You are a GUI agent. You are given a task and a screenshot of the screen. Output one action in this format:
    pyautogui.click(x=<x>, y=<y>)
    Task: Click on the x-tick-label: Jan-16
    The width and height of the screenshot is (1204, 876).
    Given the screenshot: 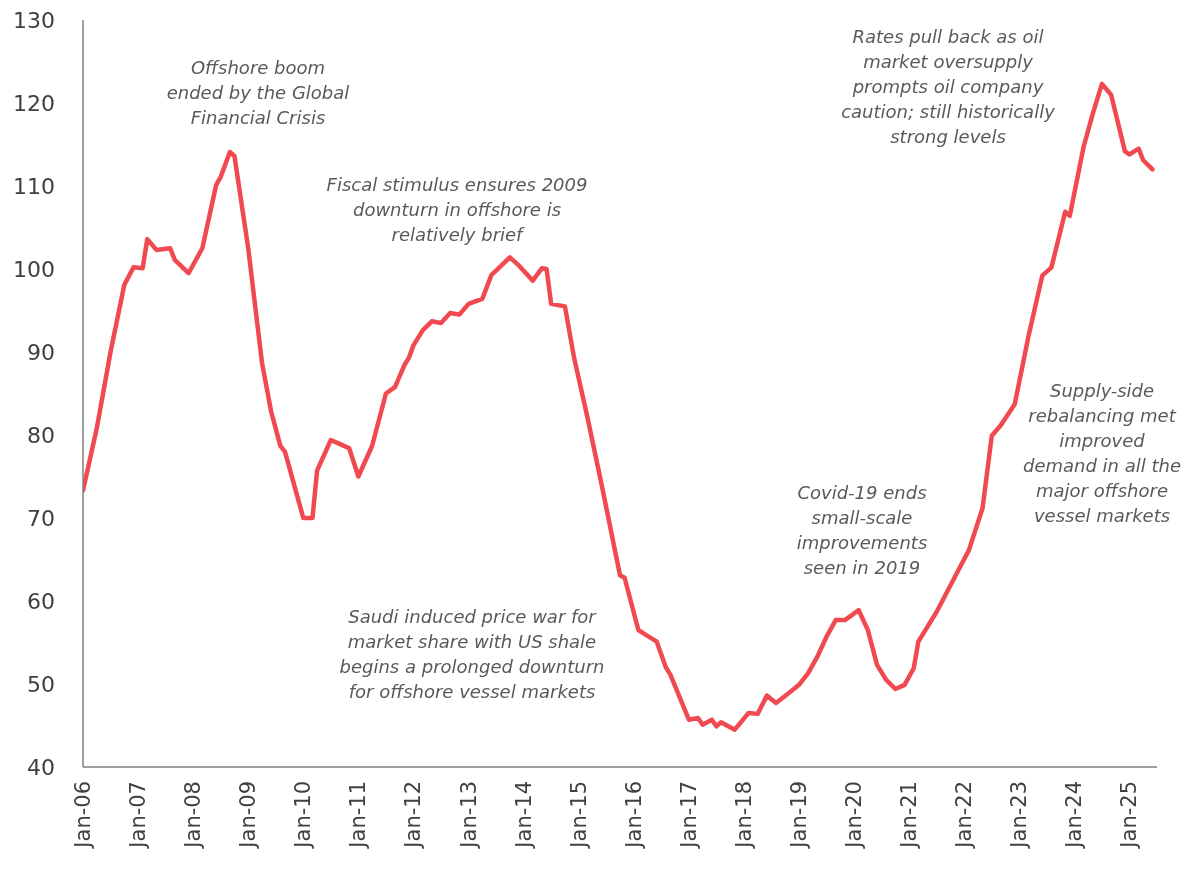 What is the action you would take?
    pyautogui.click(x=633, y=815)
    